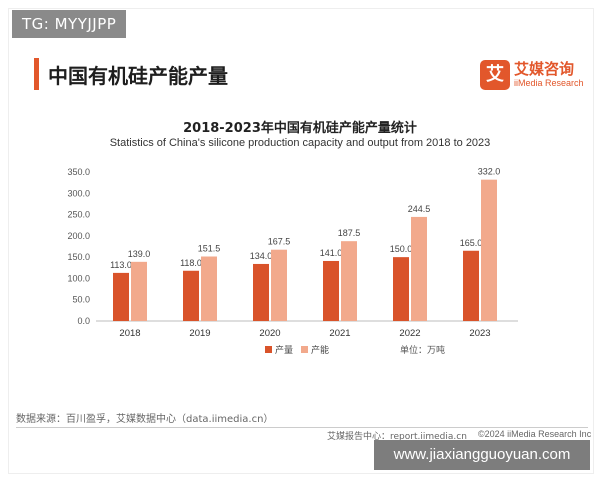 The height and width of the screenshot is (480, 600). I want to click on channel-tag: TG: MYYJJPP, so click(69, 24).